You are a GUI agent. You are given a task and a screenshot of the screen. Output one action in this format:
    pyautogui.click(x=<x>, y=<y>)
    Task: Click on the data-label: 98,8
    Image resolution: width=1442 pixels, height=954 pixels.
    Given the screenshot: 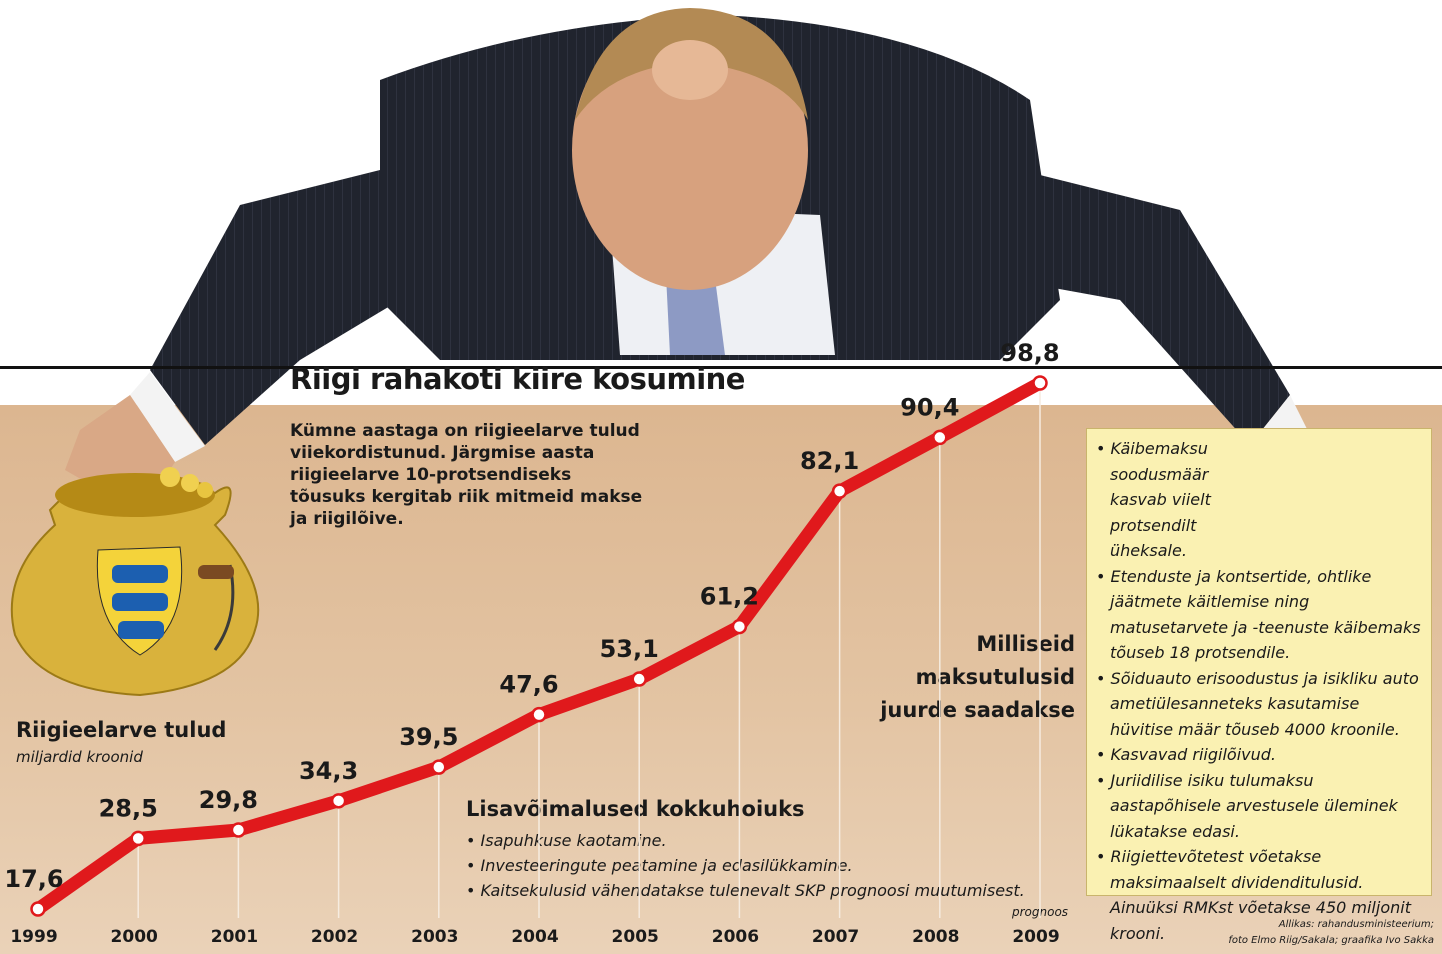 What is the action you would take?
    pyautogui.click(x=1029, y=353)
    